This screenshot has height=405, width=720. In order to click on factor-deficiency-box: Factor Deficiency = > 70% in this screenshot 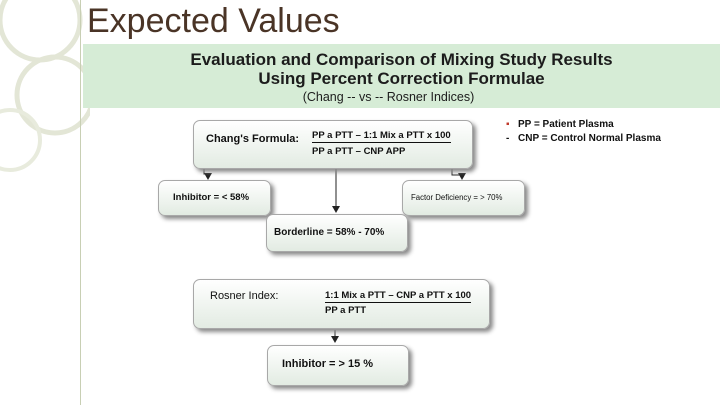, I will do `click(463, 198)`.